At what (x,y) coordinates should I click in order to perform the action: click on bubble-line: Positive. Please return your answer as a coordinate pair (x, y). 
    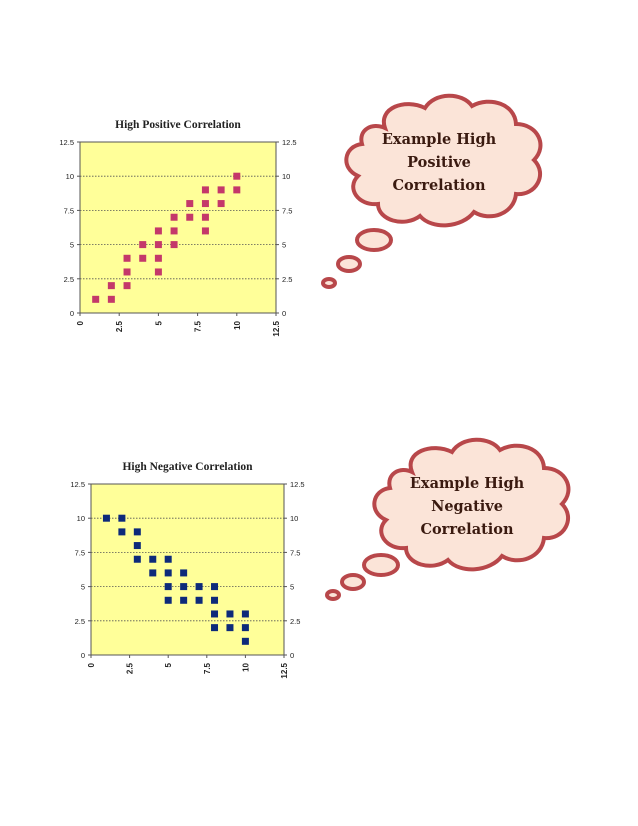
    Looking at the image, I should click on (439, 162).